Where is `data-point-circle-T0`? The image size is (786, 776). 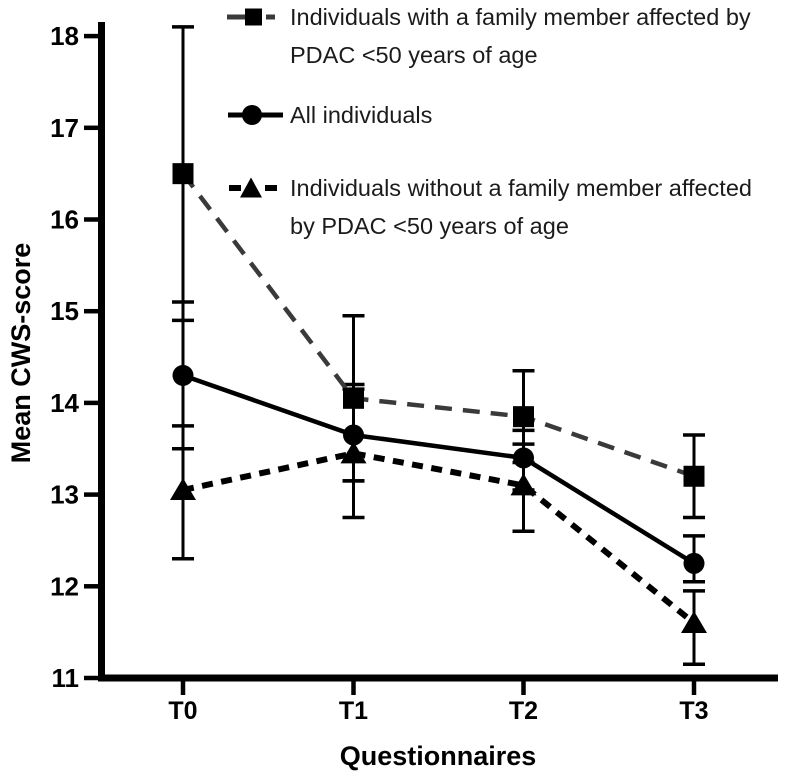
data-point-circle-T0 is located at coordinates (183, 375).